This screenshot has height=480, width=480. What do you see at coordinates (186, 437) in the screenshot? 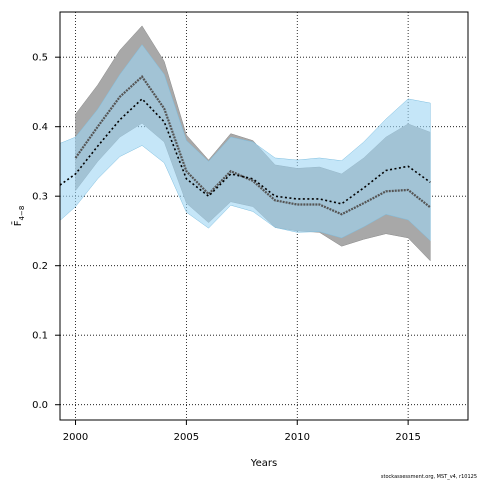
I see `x-tick-label-1: 2005` at bounding box center [186, 437].